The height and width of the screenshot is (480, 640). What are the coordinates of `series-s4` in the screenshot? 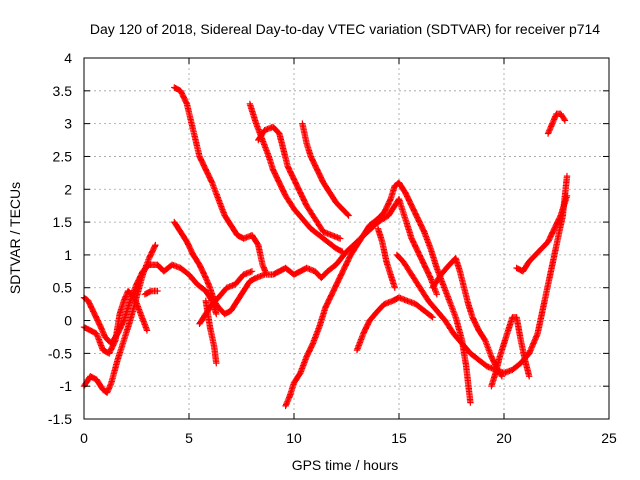 It's located at (151, 292).